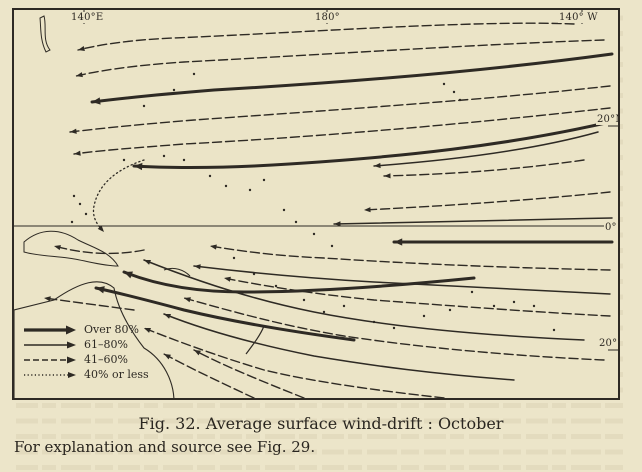 This screenshot has height=472, width=642. I want to click on new-guinea-outline, so click(71, 248).